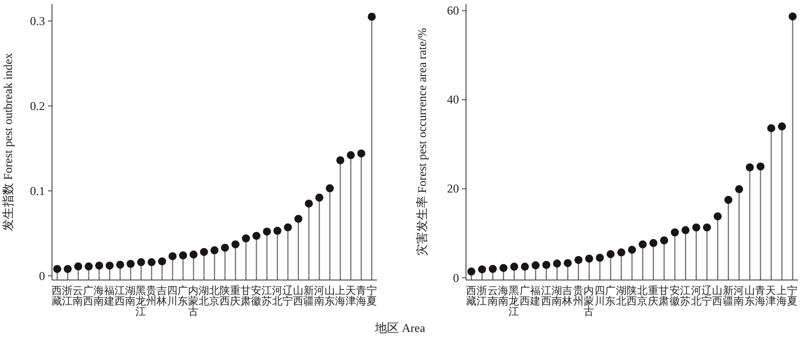  What do you see at coordinates (99, 296) in the screenshot?
I see `x-tick-label: 海南` at bounding box center [99, 296].